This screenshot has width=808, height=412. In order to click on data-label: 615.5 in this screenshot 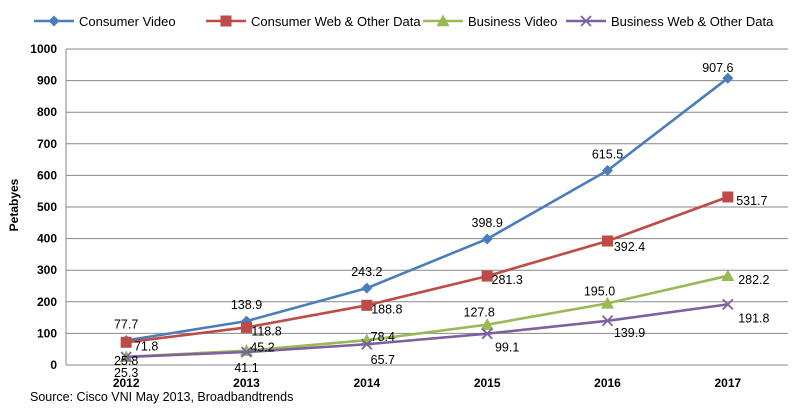, I will do `click(607, 155)`.